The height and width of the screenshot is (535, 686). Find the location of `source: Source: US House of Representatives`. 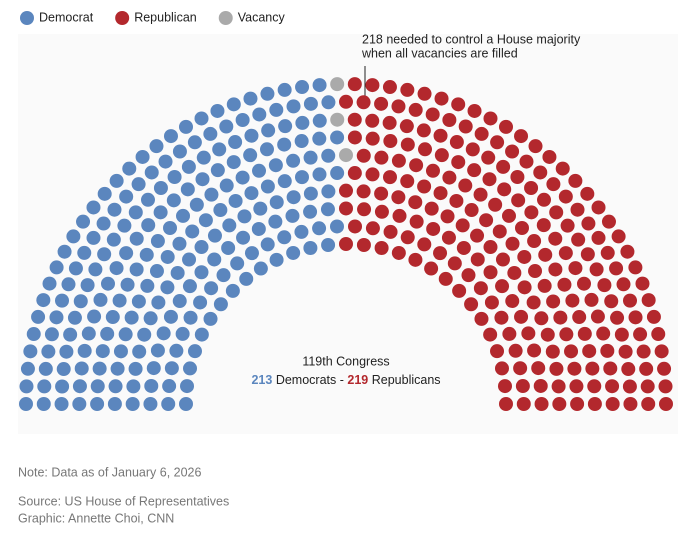

source: Source: US House of Representatives is located at coordinates (123, 501).